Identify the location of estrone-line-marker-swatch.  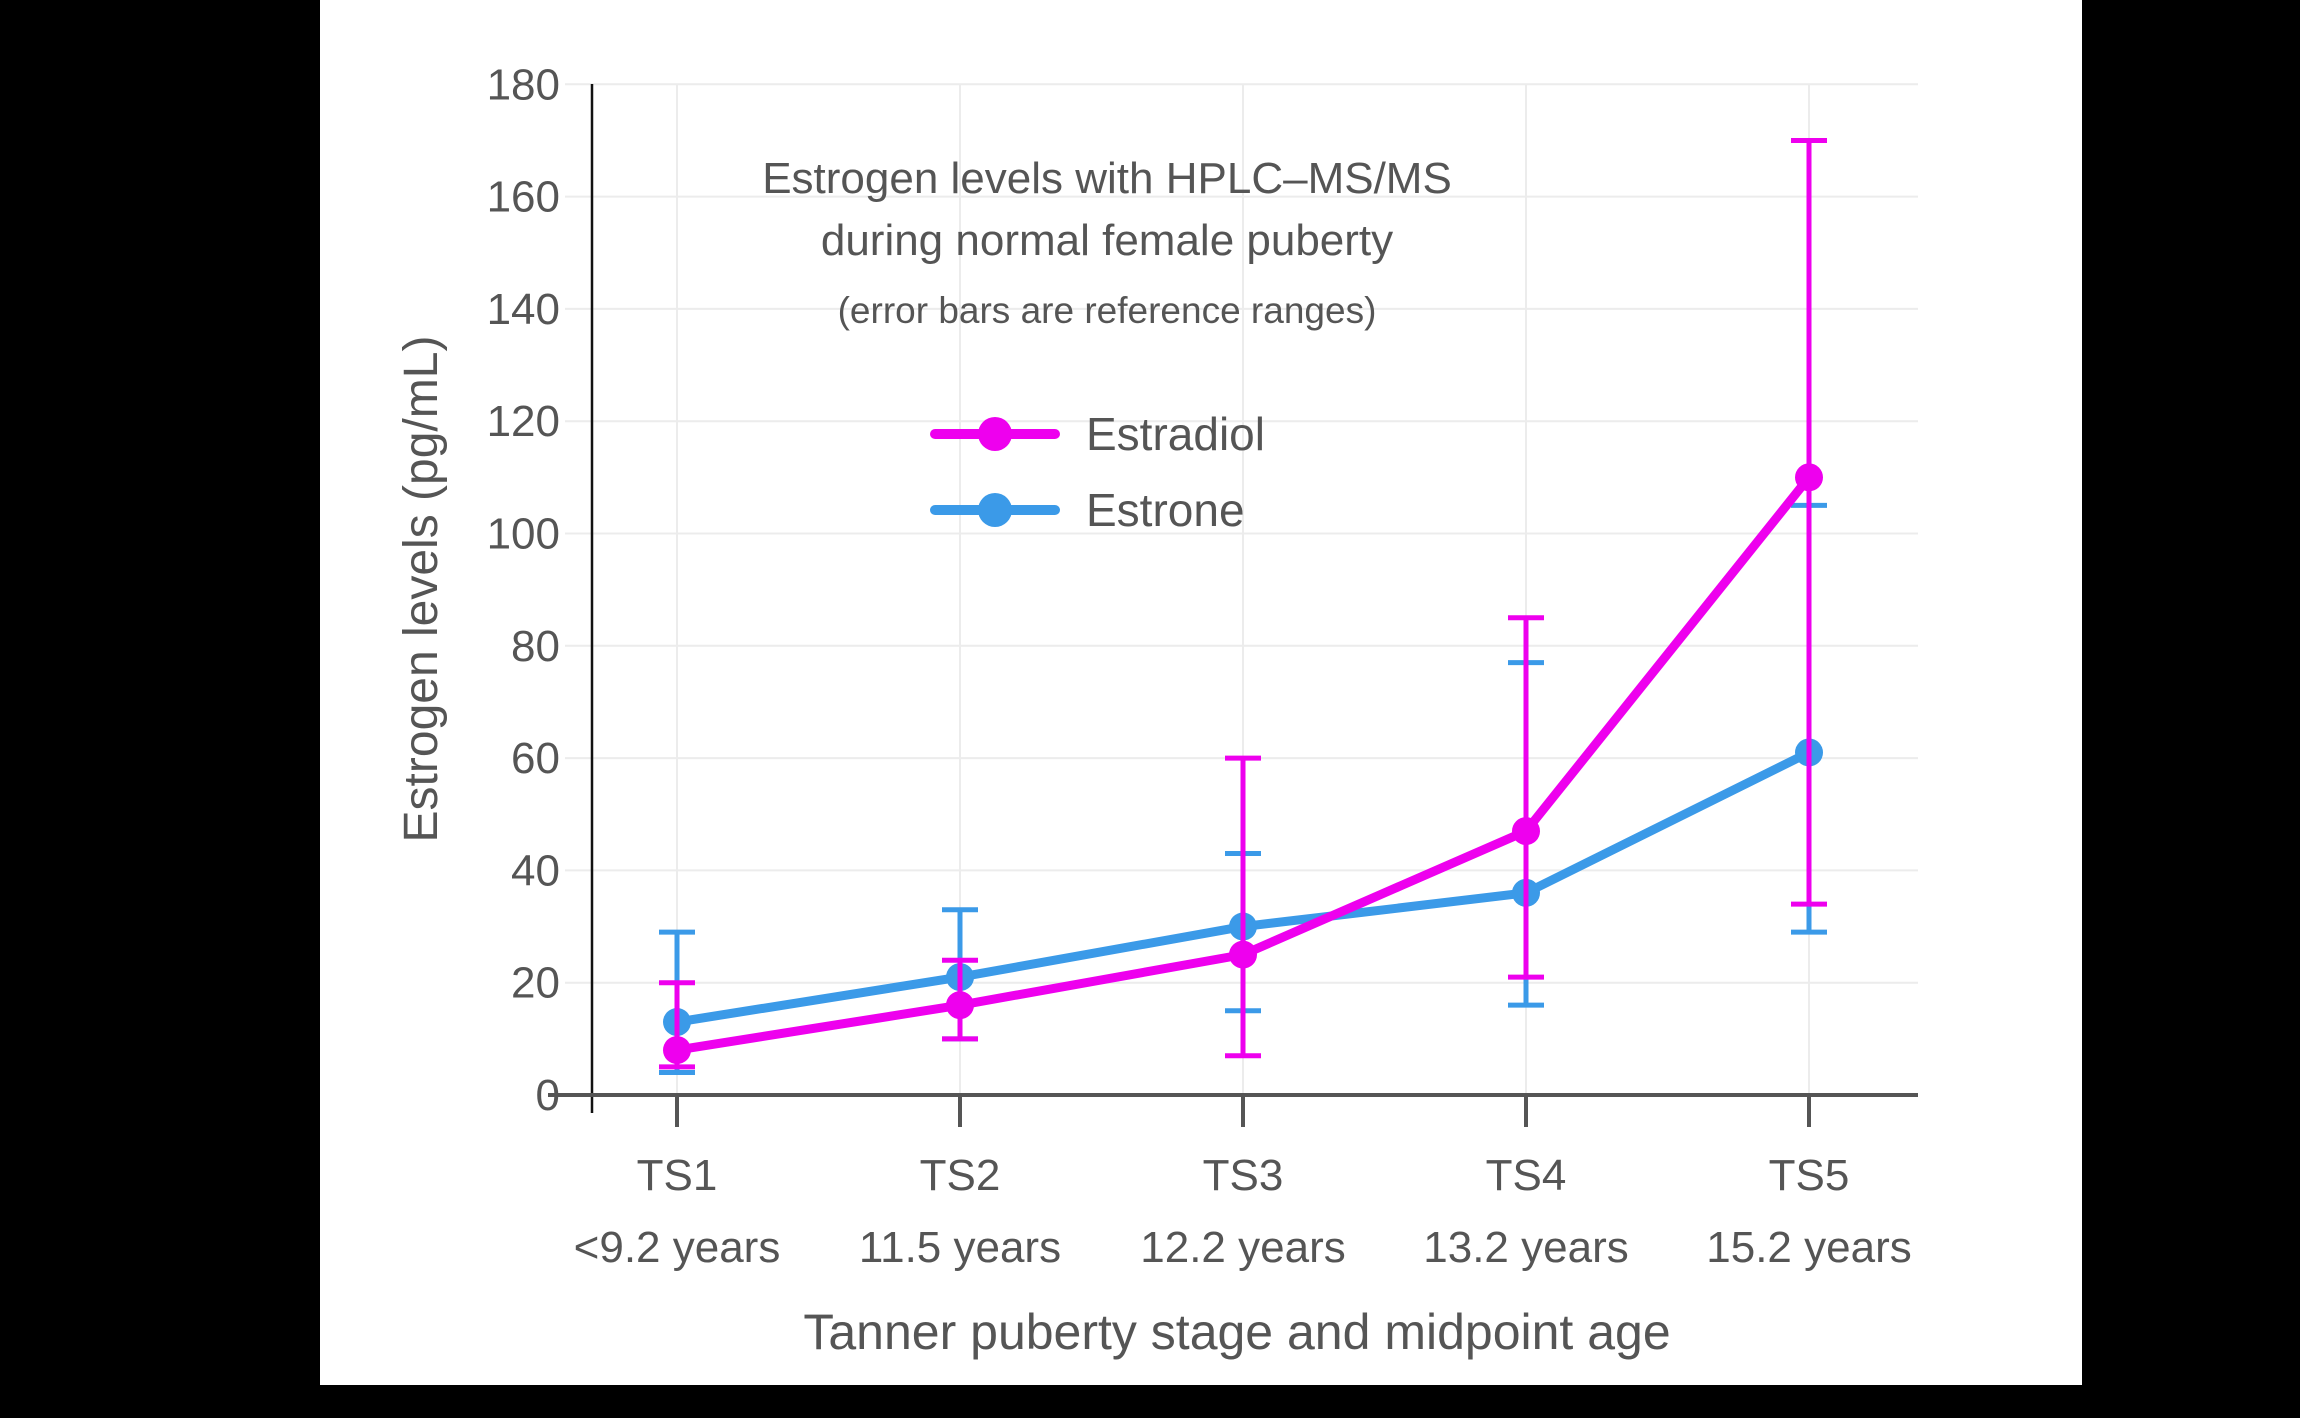
(995, 510).